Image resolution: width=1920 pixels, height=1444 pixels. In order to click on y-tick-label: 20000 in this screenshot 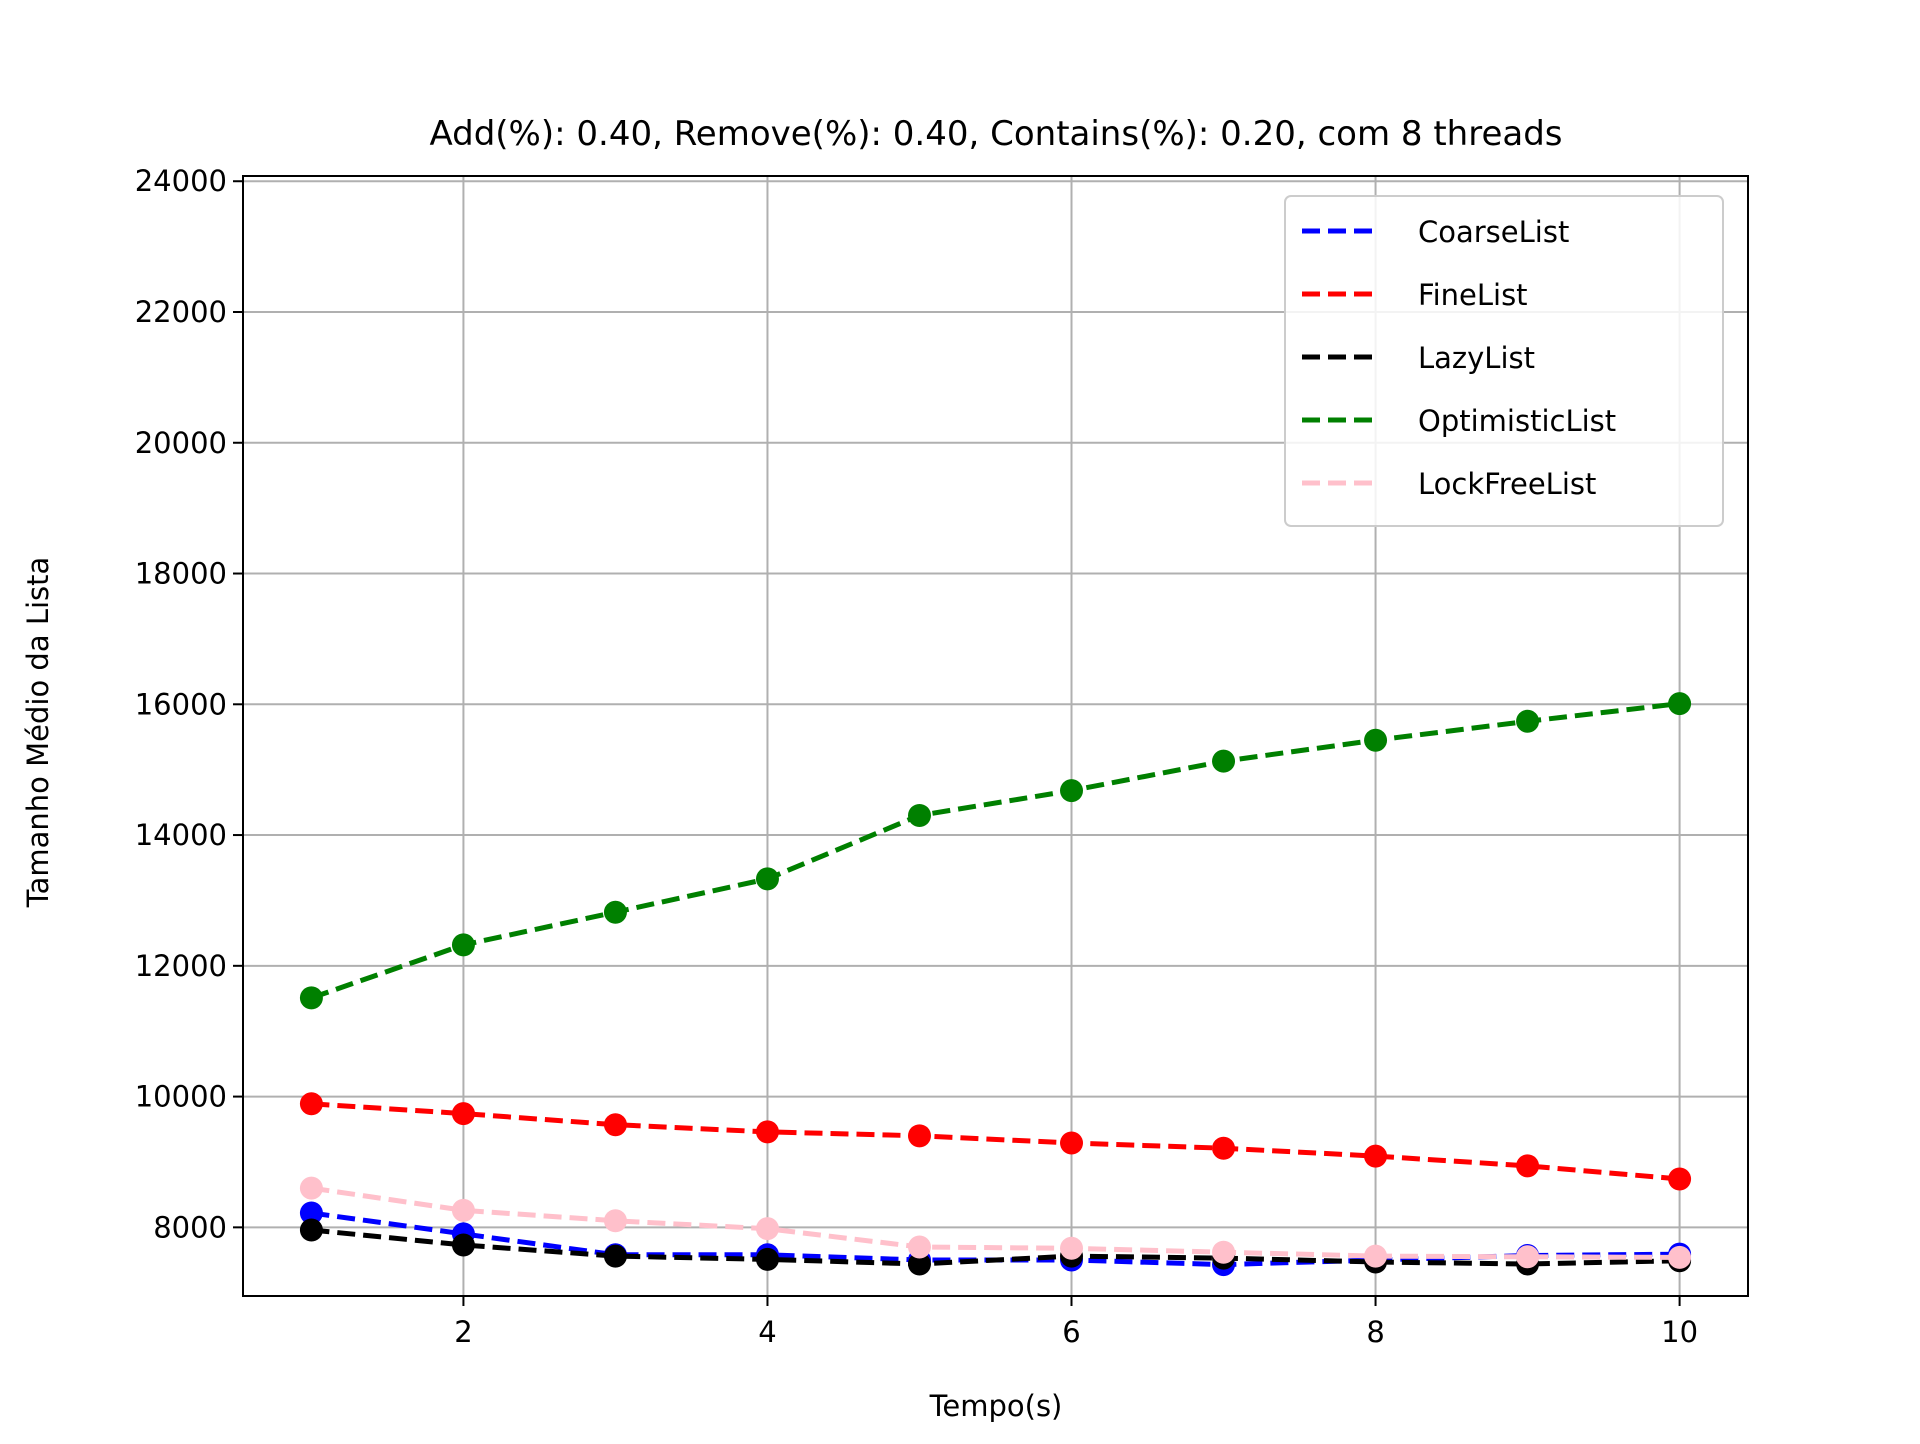, I will do `click(181, 443)`.